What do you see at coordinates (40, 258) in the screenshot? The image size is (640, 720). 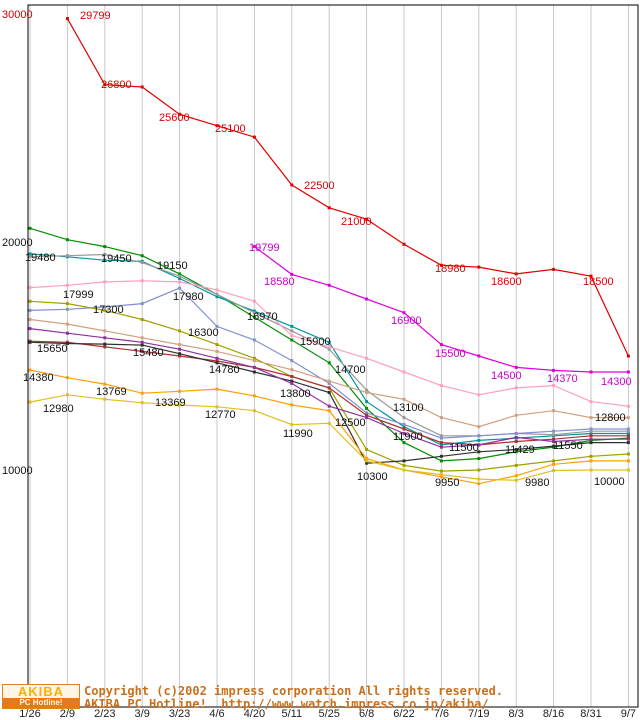 I see `point-label: 19480` at bounding box center [40, 258].